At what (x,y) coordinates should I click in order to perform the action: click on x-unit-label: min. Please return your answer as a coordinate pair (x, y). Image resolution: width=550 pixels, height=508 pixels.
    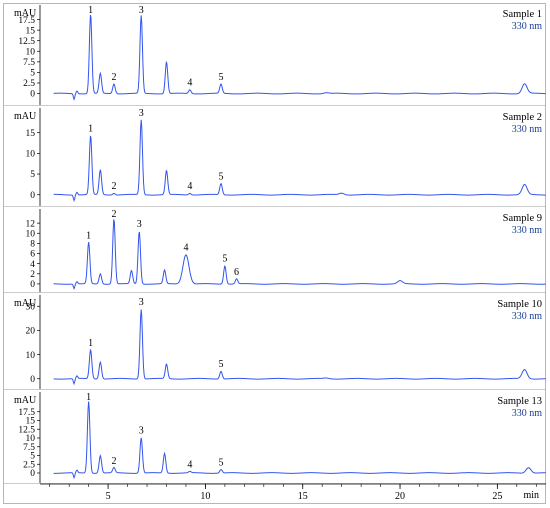
    Looking at the image, I should click on (531, 495).